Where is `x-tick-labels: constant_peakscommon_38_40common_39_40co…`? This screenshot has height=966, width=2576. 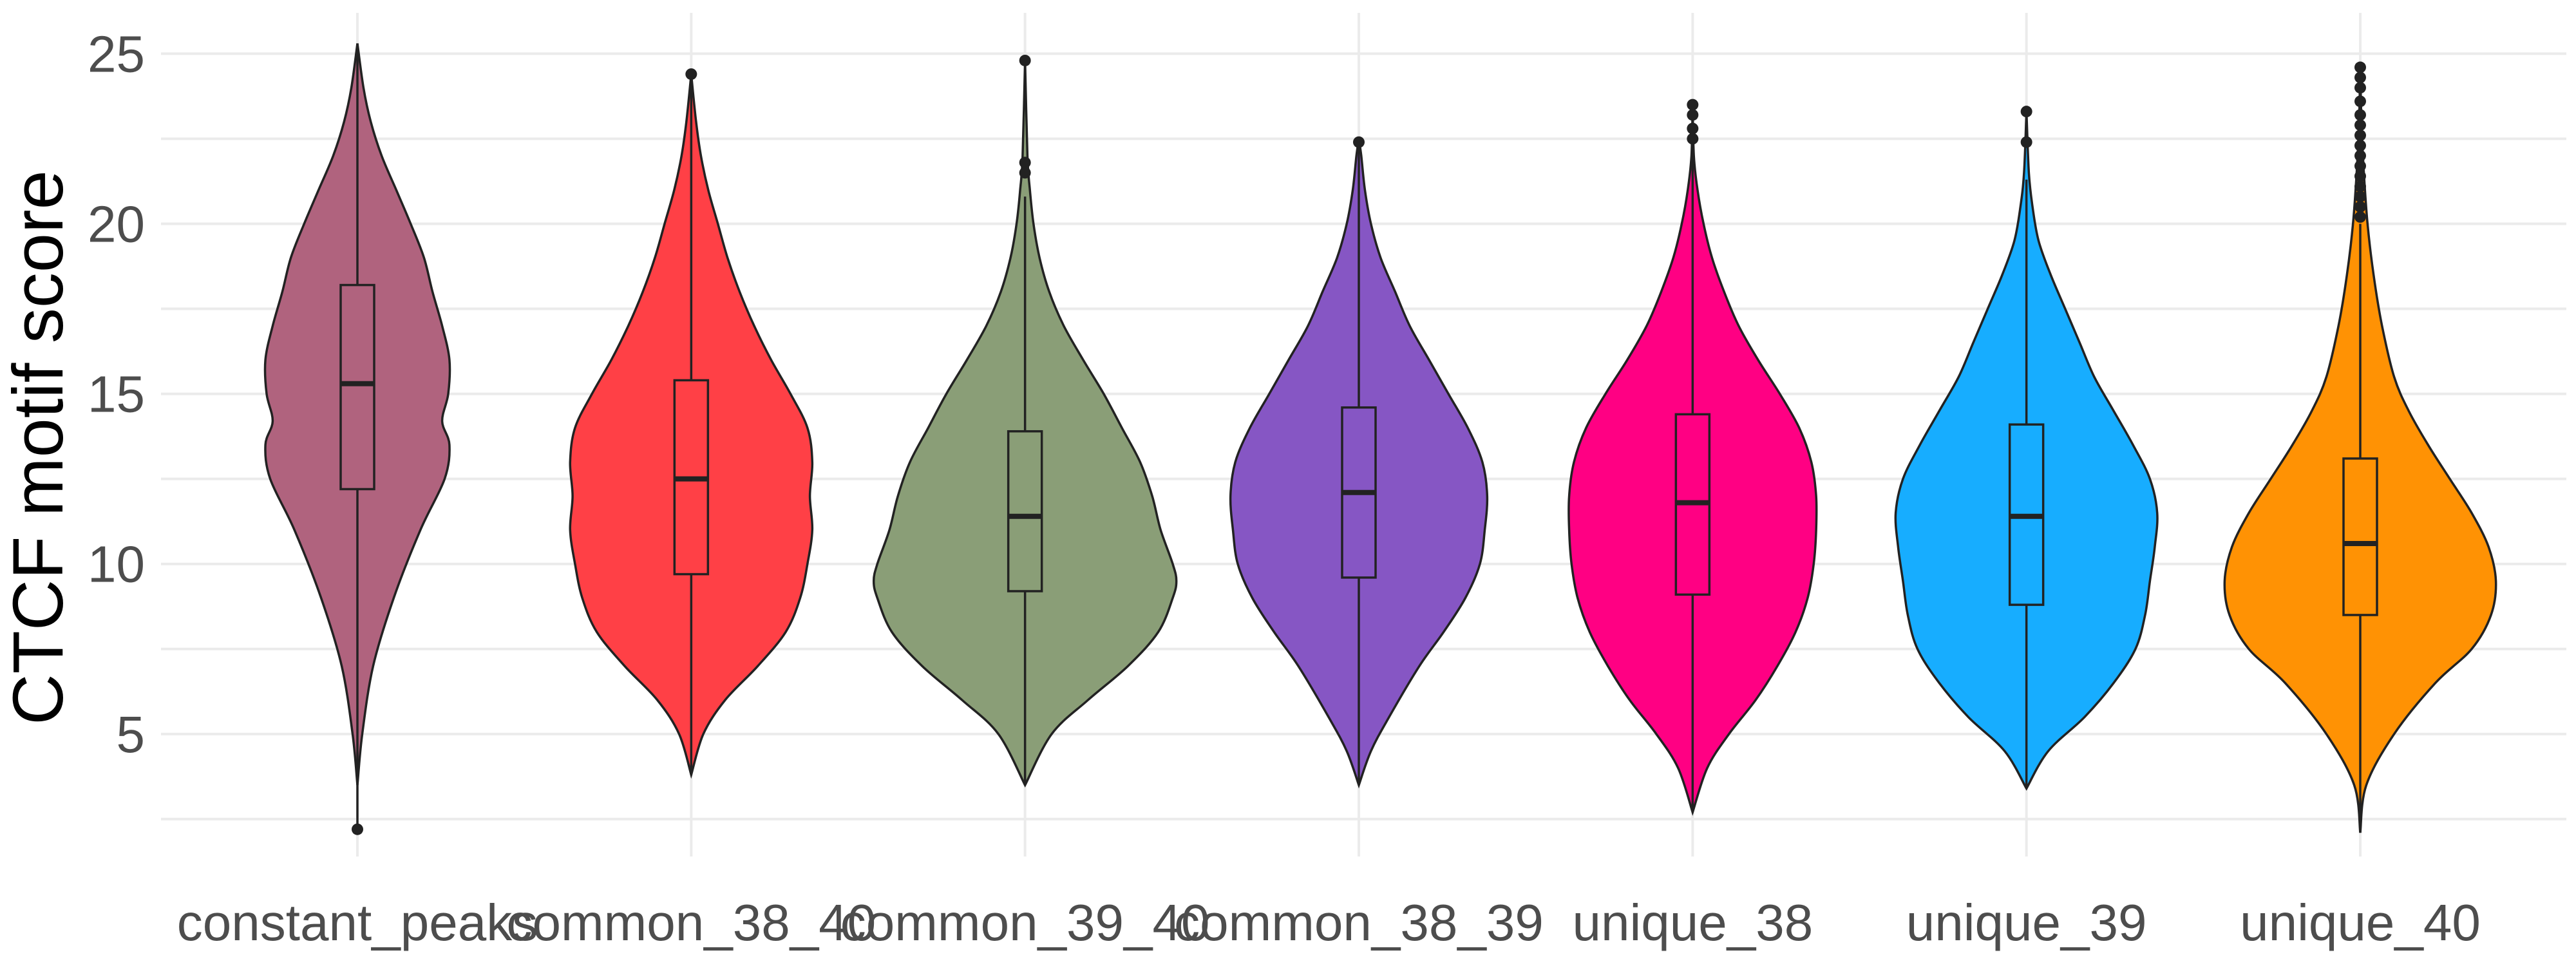 x-tick-labels: constant_peakscommon_38_40common_39_40co… is located at coordinates (1329, 922).